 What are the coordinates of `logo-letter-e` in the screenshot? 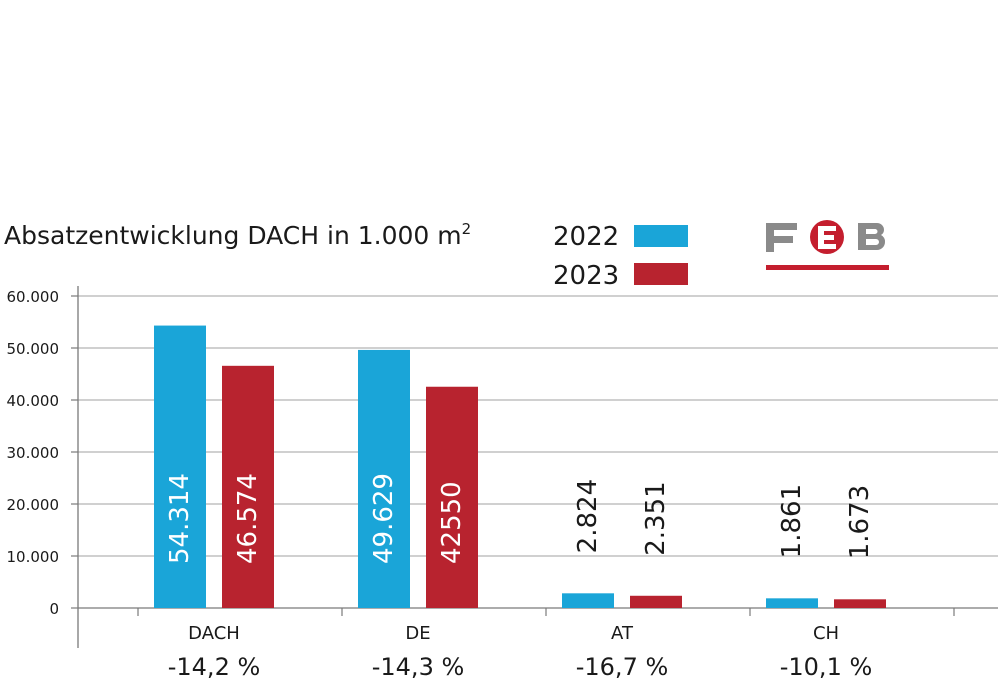 It's located at (827, 237).